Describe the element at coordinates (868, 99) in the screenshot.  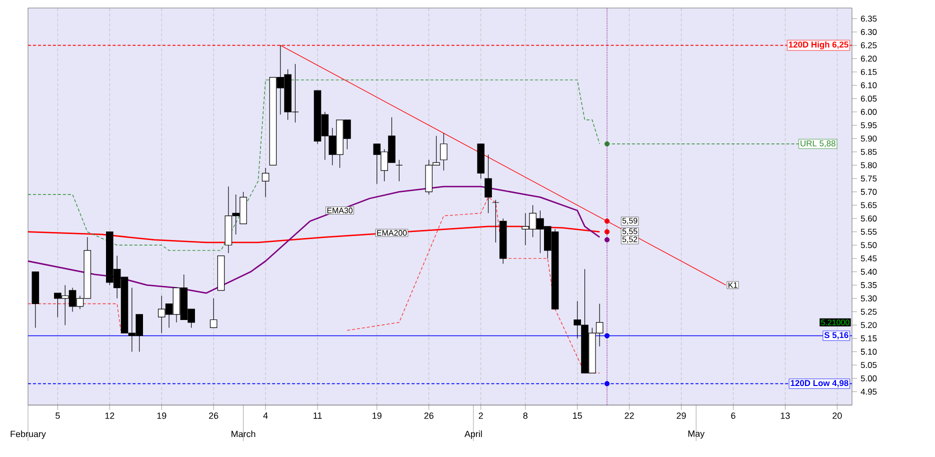
I see `y-tick-label: 6.05` at that location.